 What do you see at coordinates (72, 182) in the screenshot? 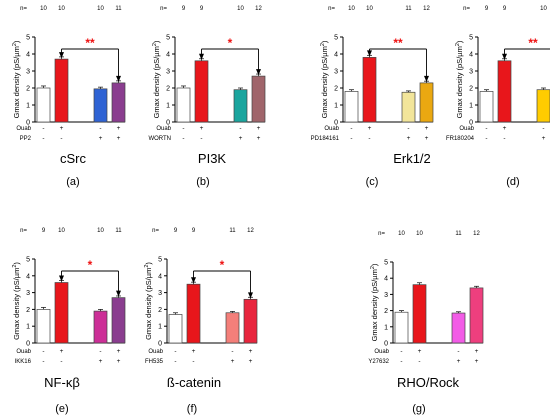
I see `panel-label: (a)` at bounding box center [72, 182].